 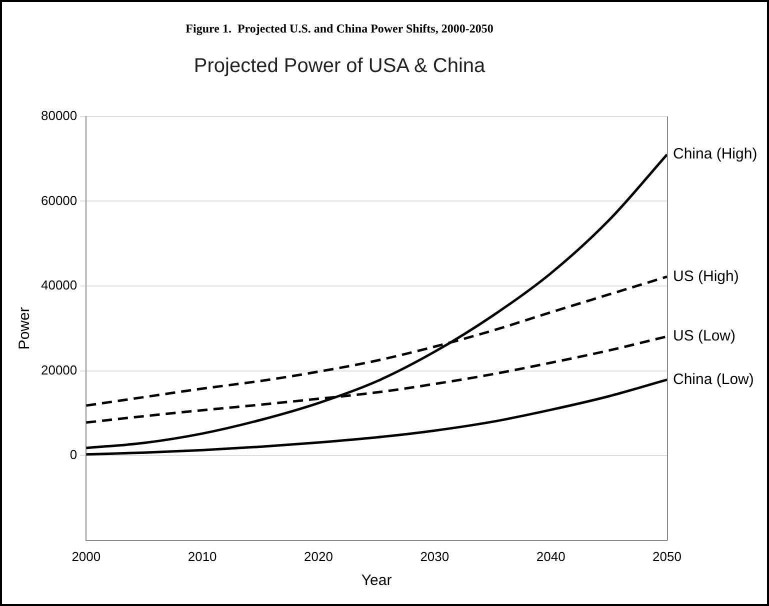 What do you see at coordinates (551, 556) in the screenshot?
I see `x-tick-label: 2040` at bounding box center [551, 556].